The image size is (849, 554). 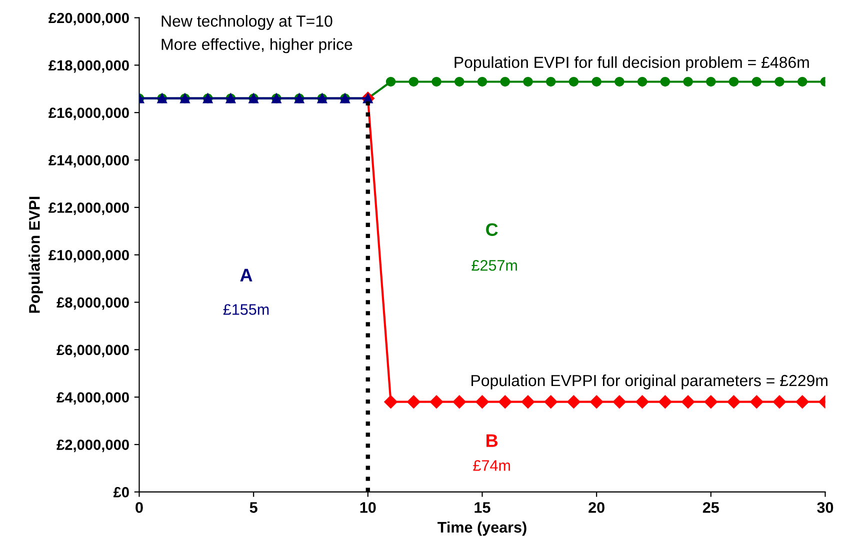 What do you see at coordinates (482, 507) in the screenshot?
I see `x-tick-label: 15` at bounding box center [482, 507].